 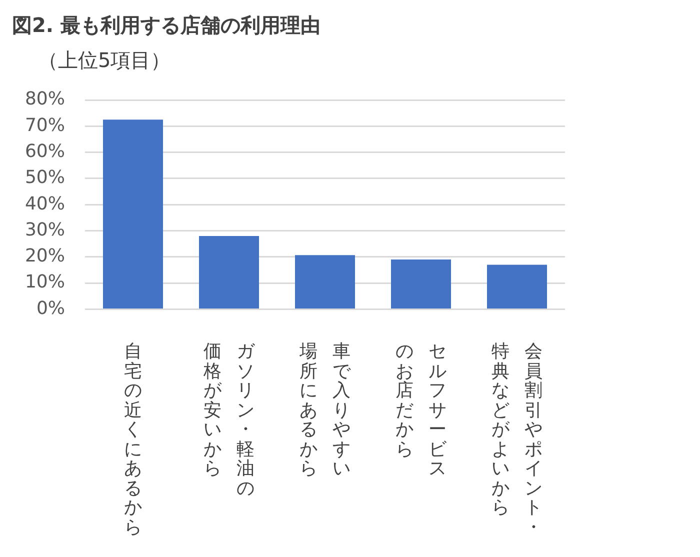 I want to click on category-label: 車で入りやすい場所にあるから, so click(x=325, y=410).